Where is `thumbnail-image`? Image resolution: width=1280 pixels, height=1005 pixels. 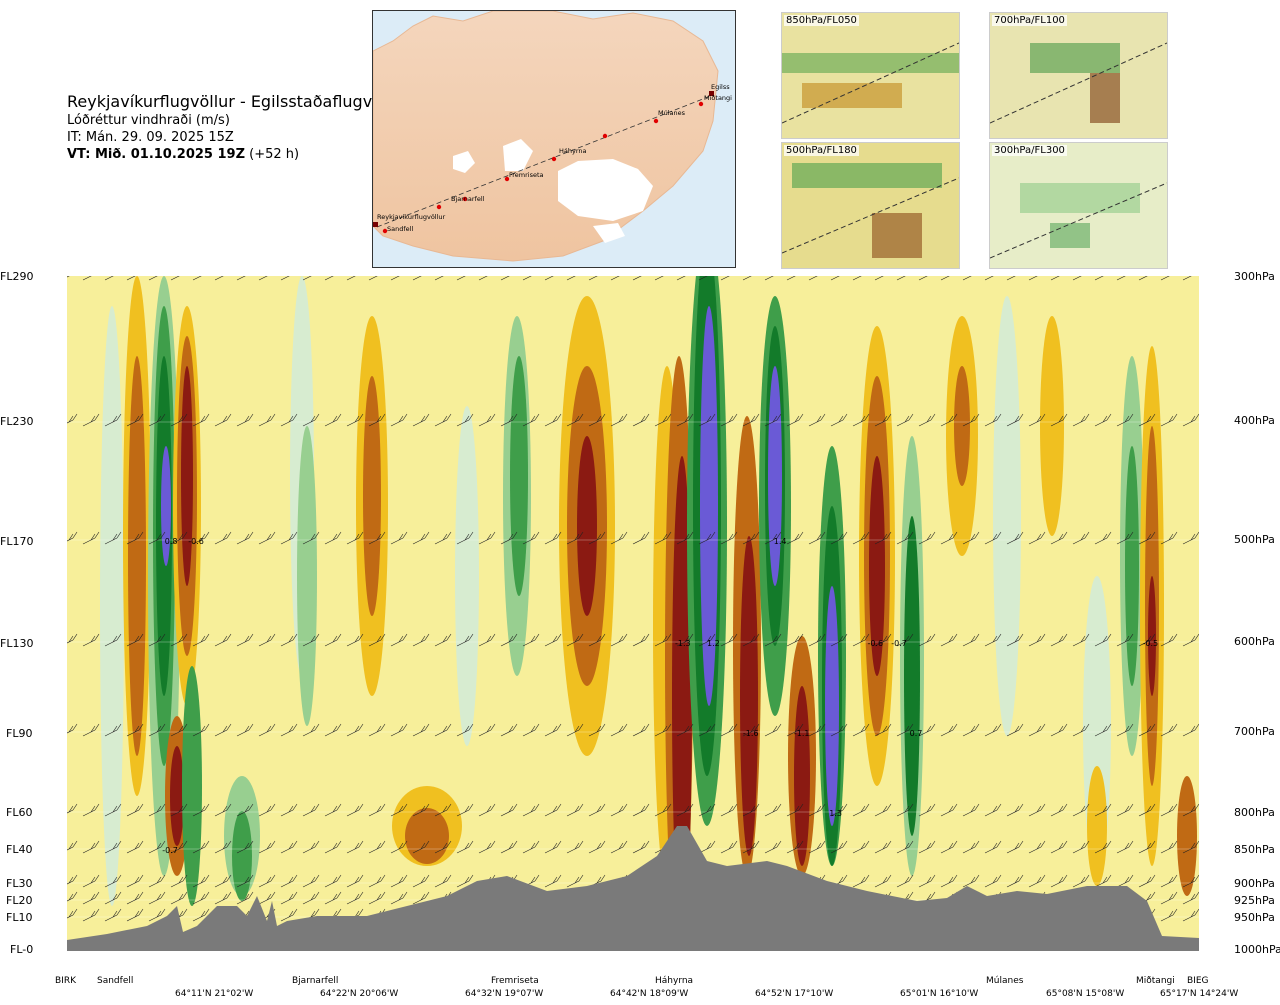 thumbnail-image is located at coordinates (870, 75).